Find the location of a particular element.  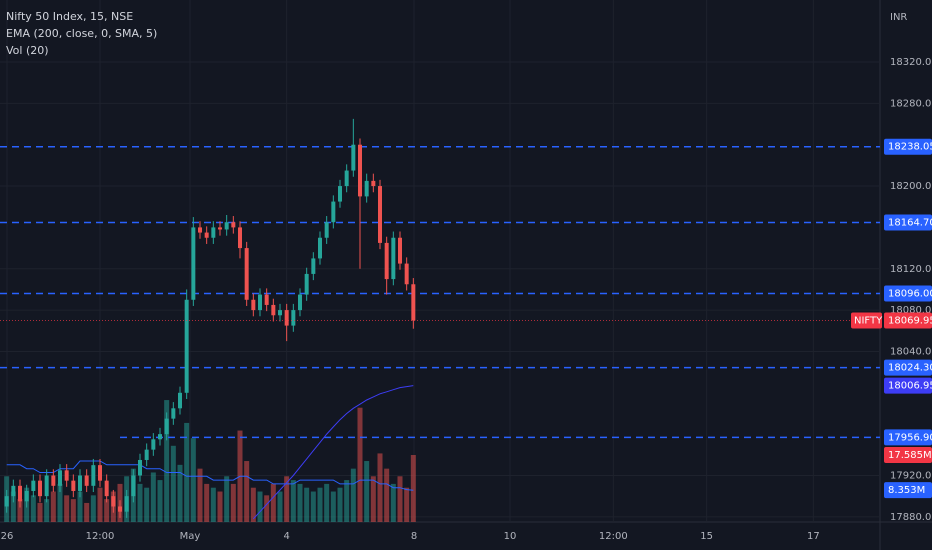

y-tick-label: 18280.00 is located at coordinates (911, 103).